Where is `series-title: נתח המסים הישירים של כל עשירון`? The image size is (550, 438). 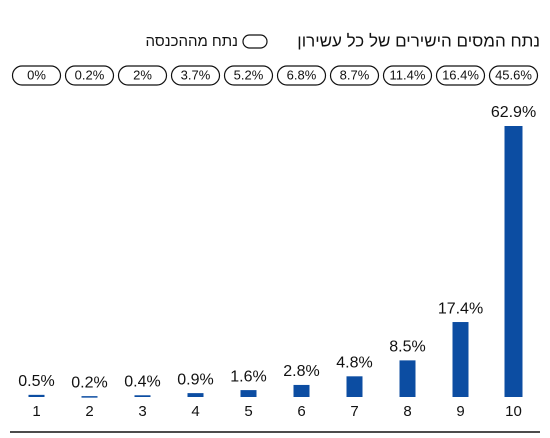 series-title: נתח המסים הישירים של כל עשירון is located at coordinates (418, 40).